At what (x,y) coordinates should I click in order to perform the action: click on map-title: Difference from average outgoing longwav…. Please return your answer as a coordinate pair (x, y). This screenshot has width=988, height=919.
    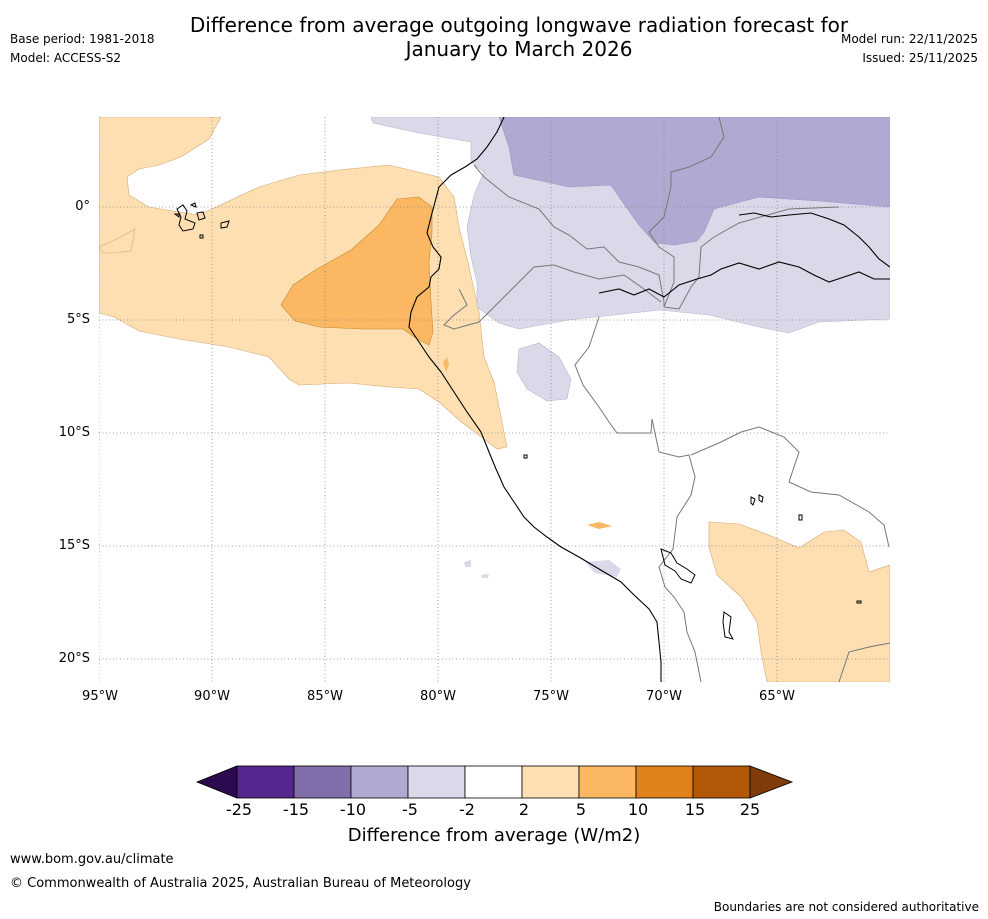
    Looking at the image, I should click on (494, 37).